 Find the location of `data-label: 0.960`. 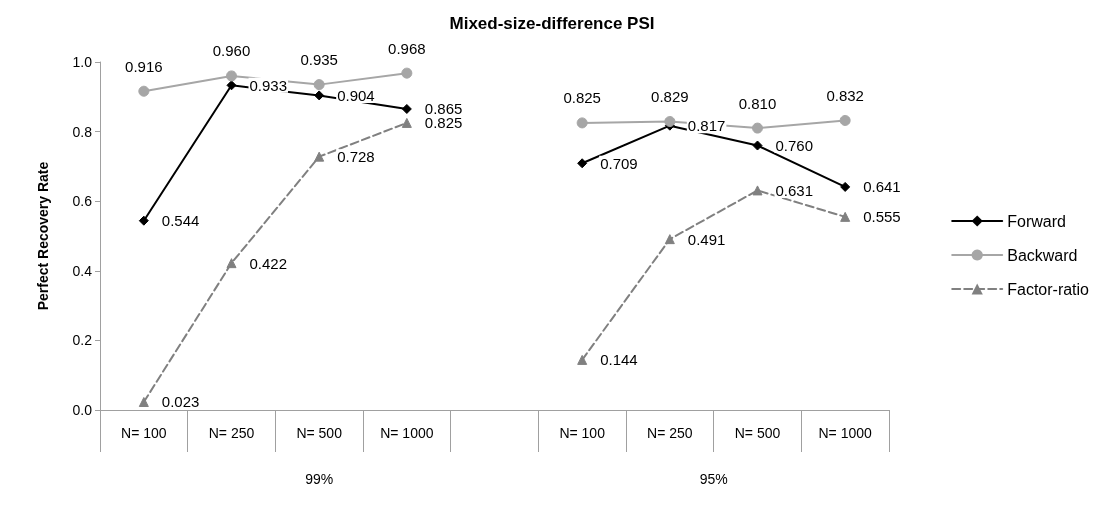

data-label: 0.960 is located at coordinates (231, 51).